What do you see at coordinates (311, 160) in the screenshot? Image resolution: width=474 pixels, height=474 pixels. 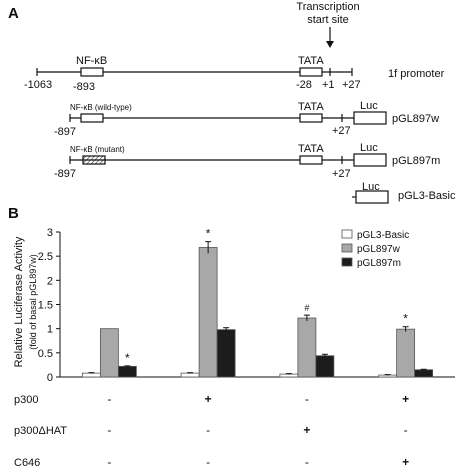 I see `construct-m-tata-box` at bounding box center [311, 160].